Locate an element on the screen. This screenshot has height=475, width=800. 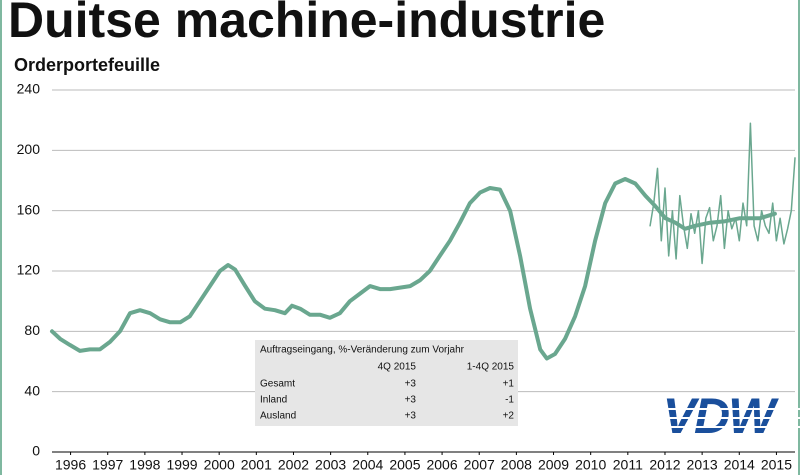
series-line is located at coordinates (722, 193).